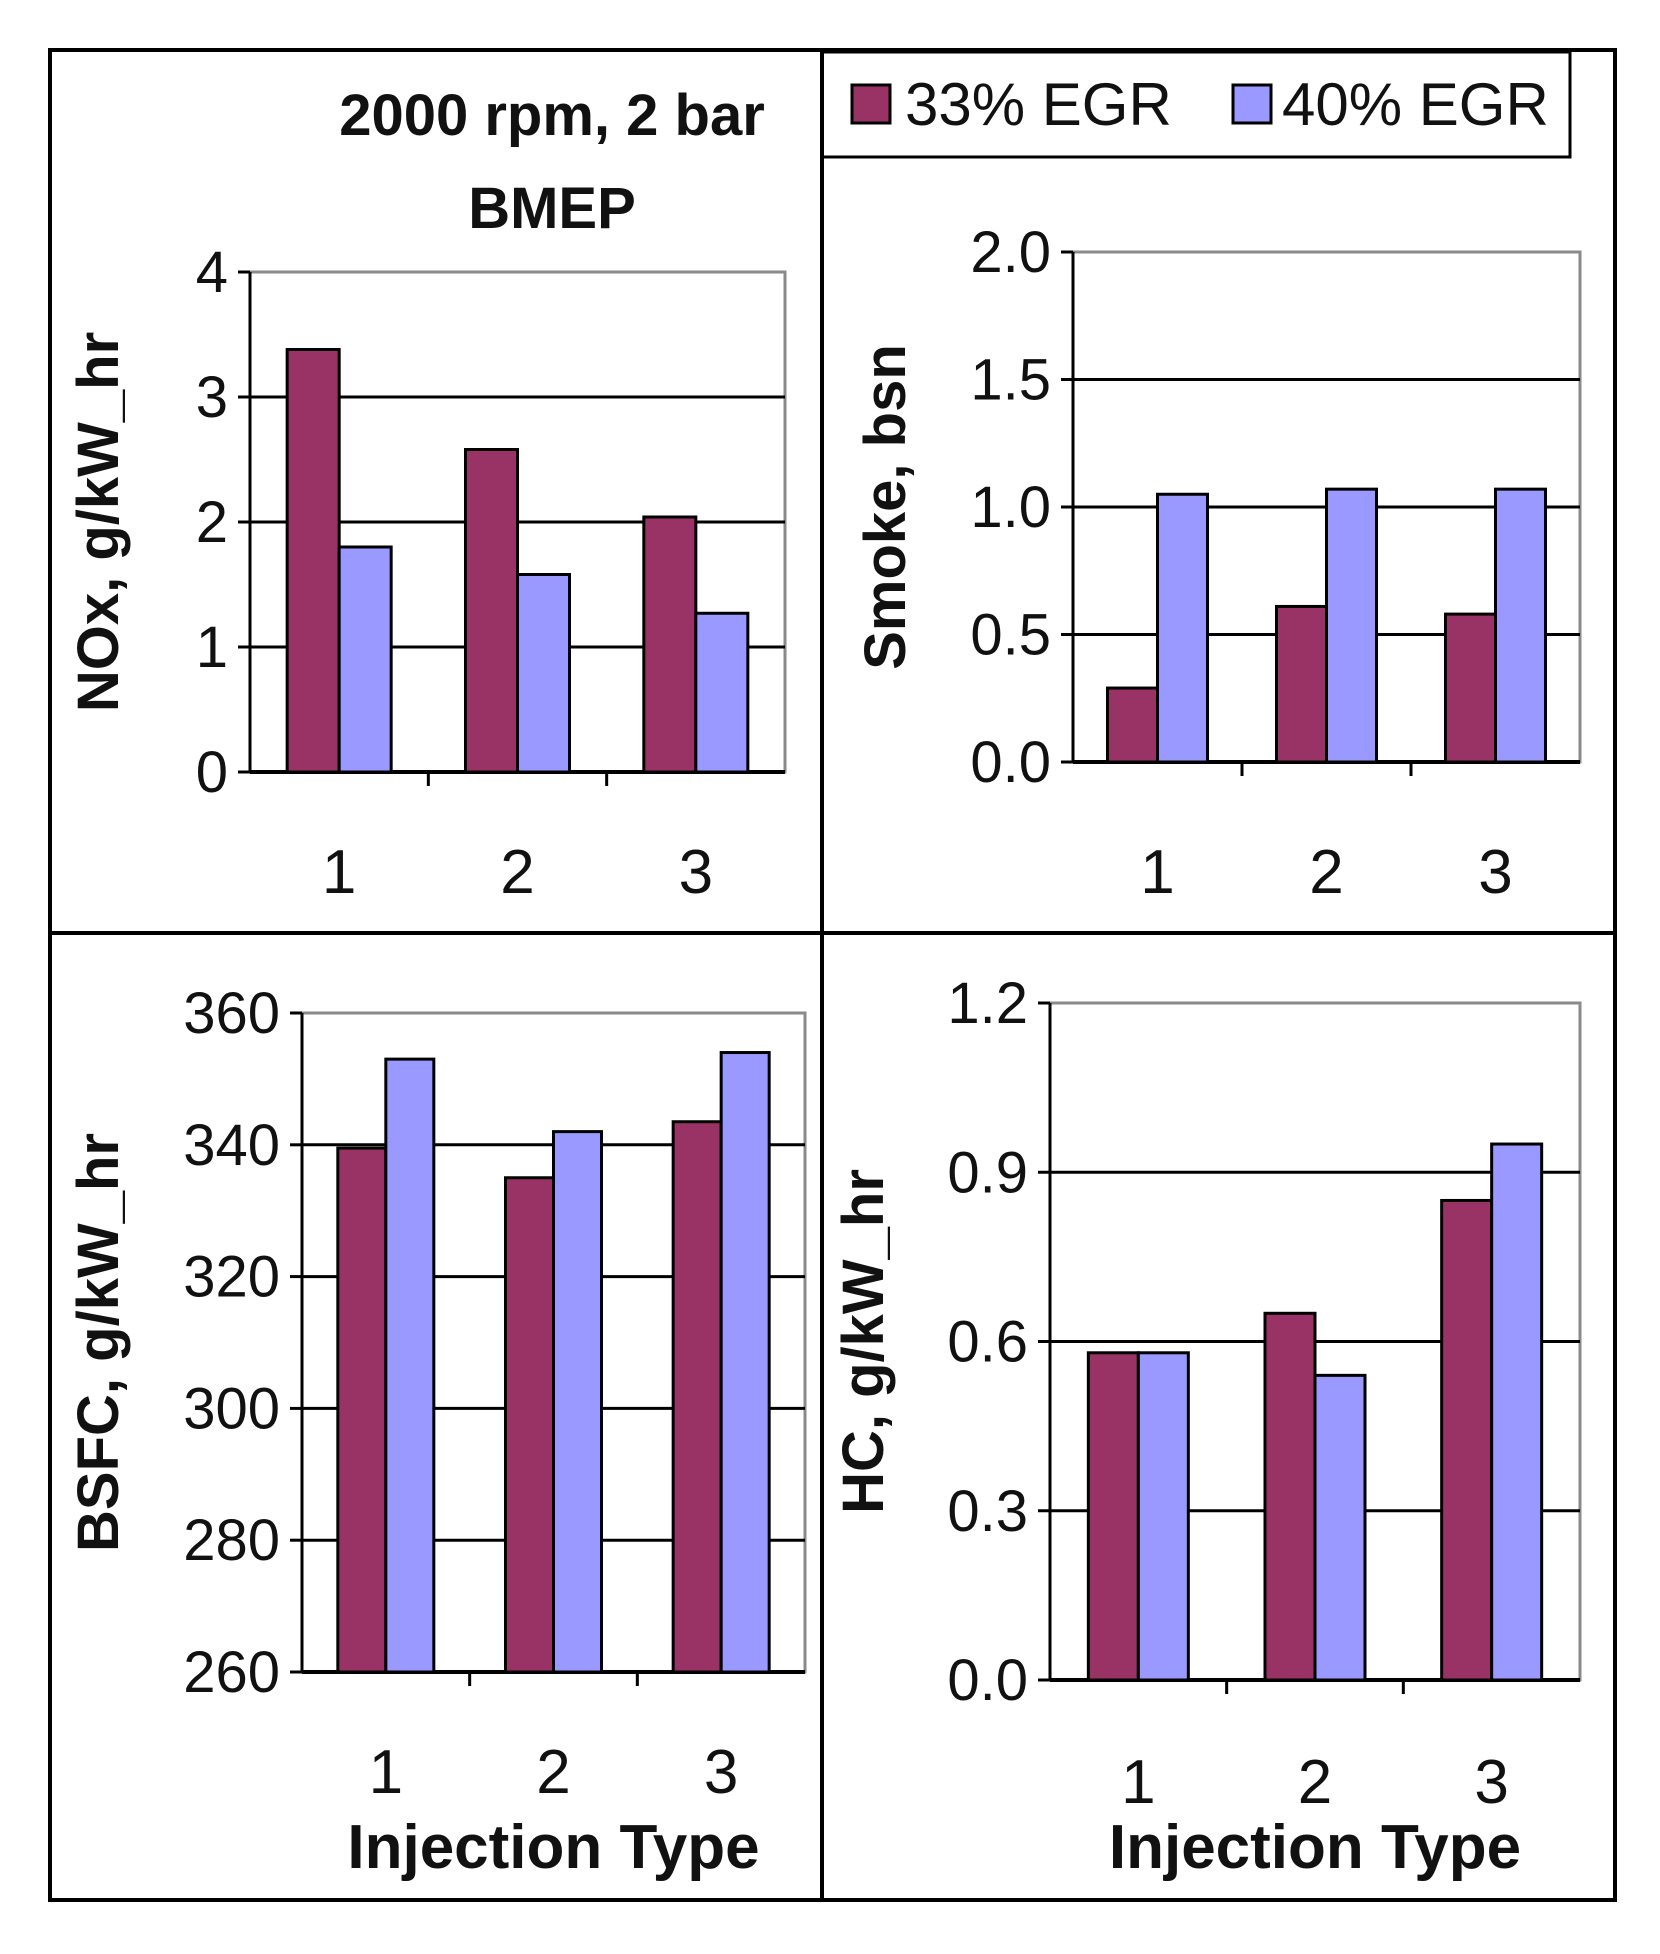 This screenshot has width=1660, height=1954. What do you see at coordinates (552, 208) in the screenshot?
I see `chart-title-line2: BMEP` at bounding box center [552, 208].